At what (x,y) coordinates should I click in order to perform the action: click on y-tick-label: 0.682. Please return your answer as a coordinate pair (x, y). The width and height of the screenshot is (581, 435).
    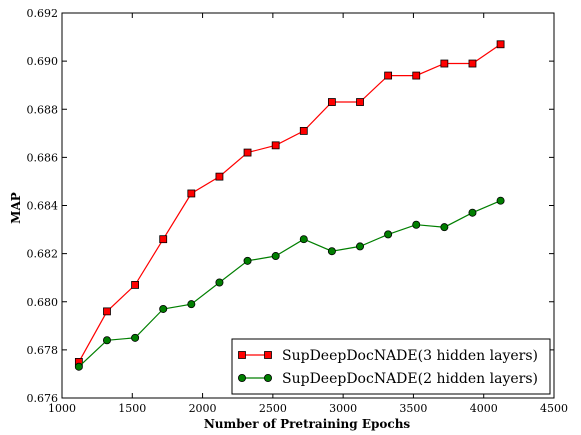
    Looking at the image, I should click on (43, 254).